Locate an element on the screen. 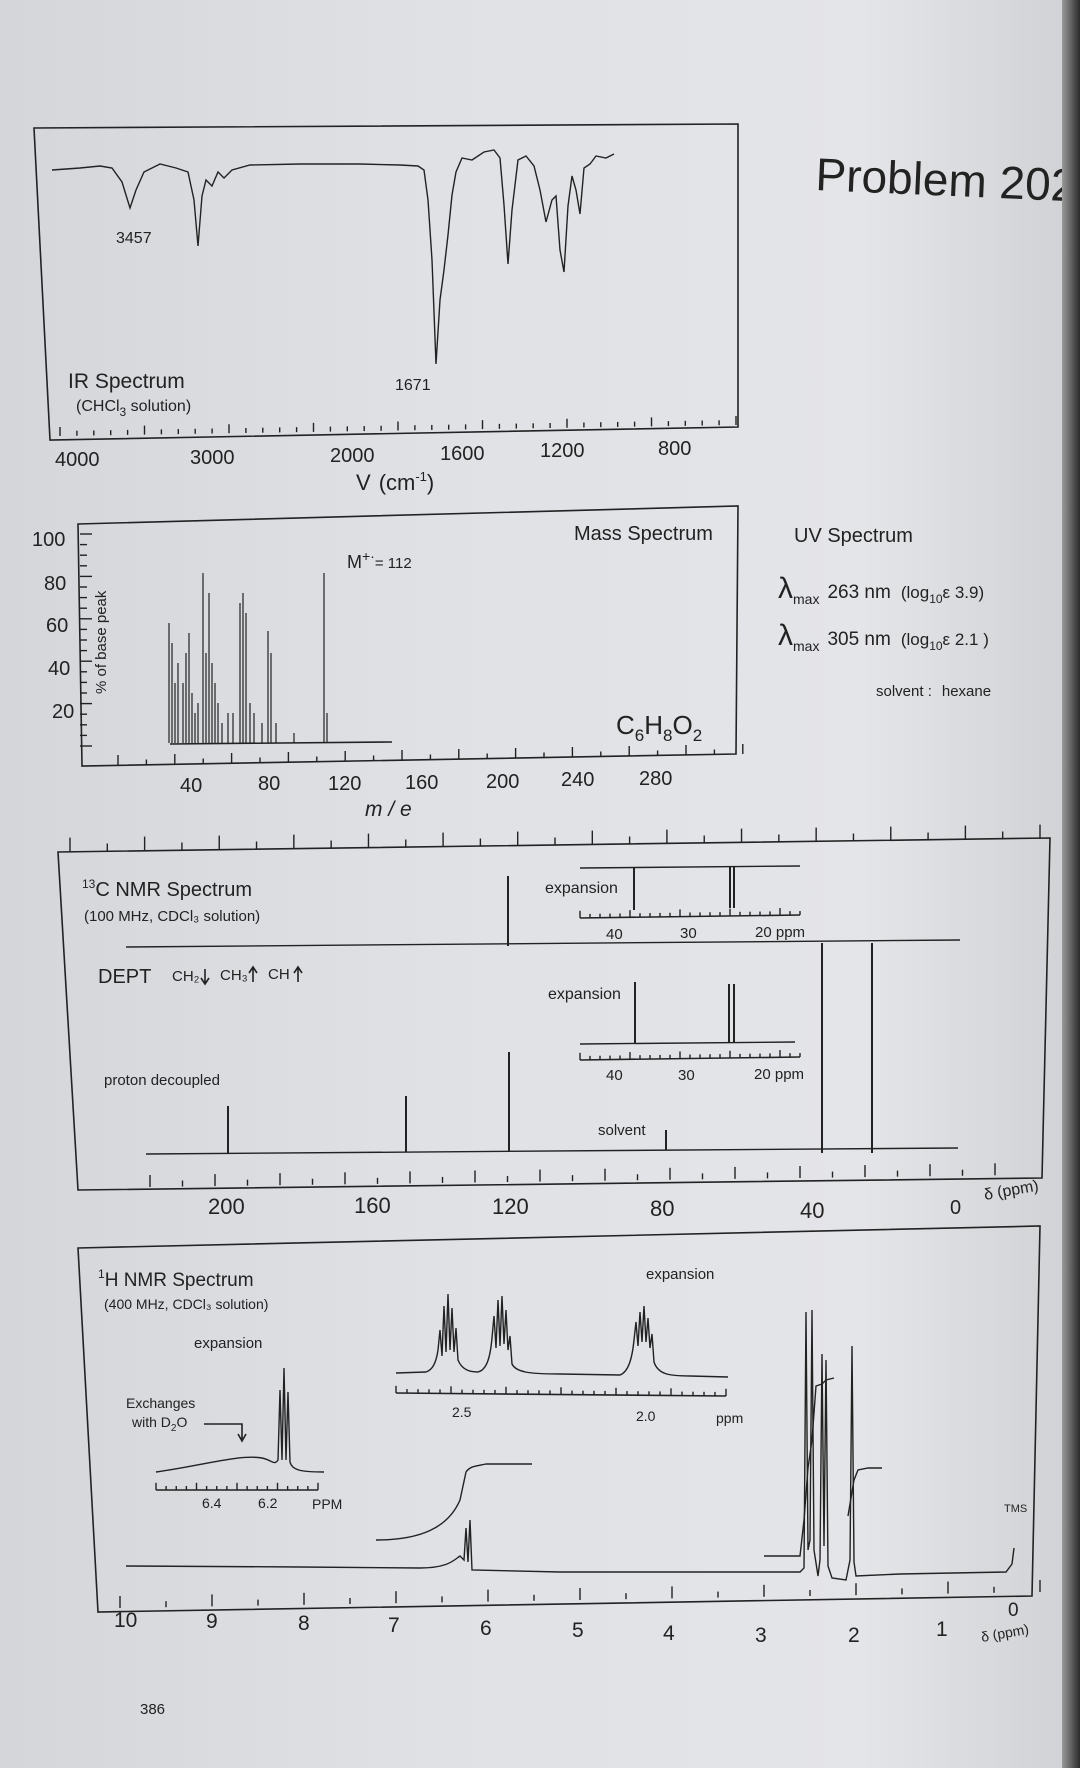 Image resolution: width=1080 pixels, height=1768 pixels. ir-tick-3000: 3000 is located at coordinates (212, 458).